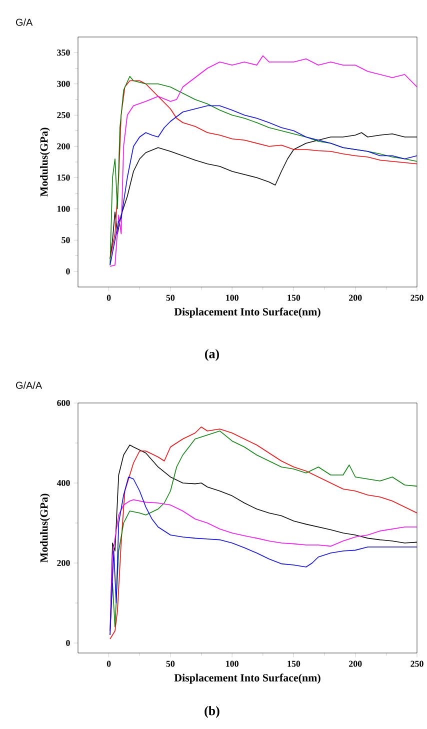 The height and width of the screenshot is (729, 427). Describe the element at coordinates (63, 209) in the screenshot. I see `y-tick-label: 100` at that location.